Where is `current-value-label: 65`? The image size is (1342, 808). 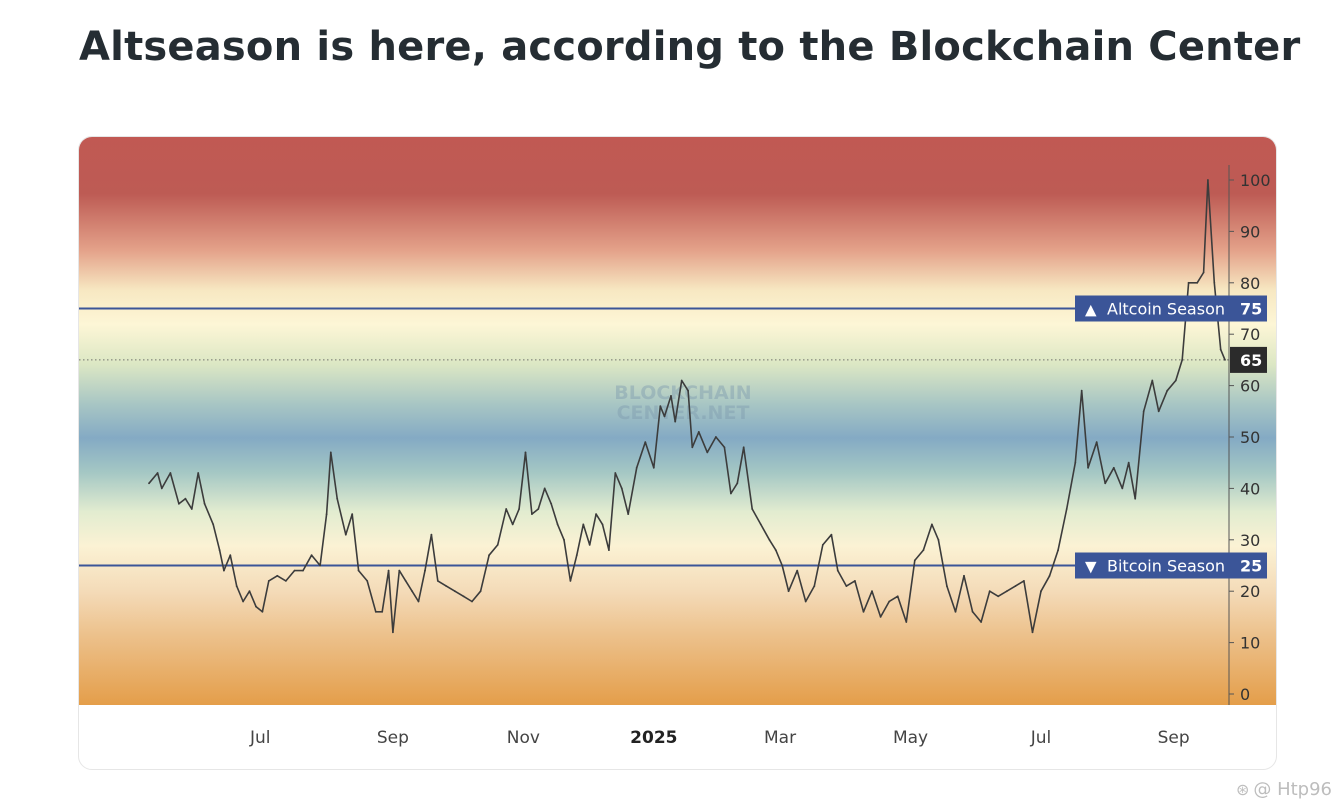
current-value-label: 65 is located at coordinates (1251, 360).